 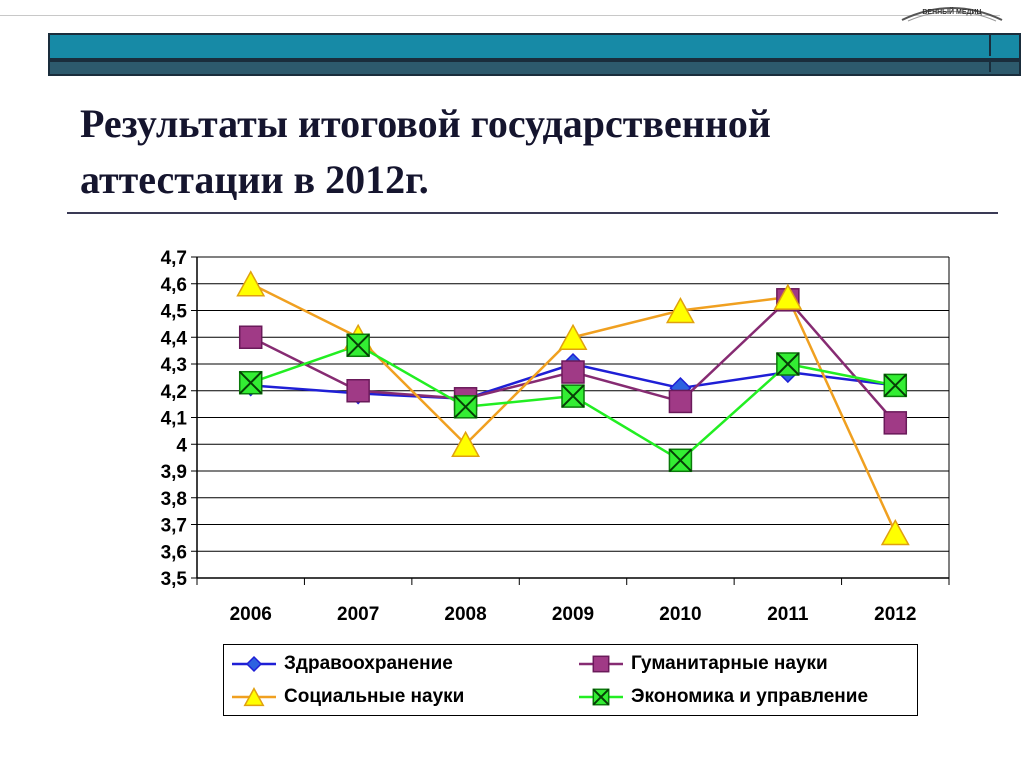 I want to click on legend-marker-diamond, so click(x=254, y=664).